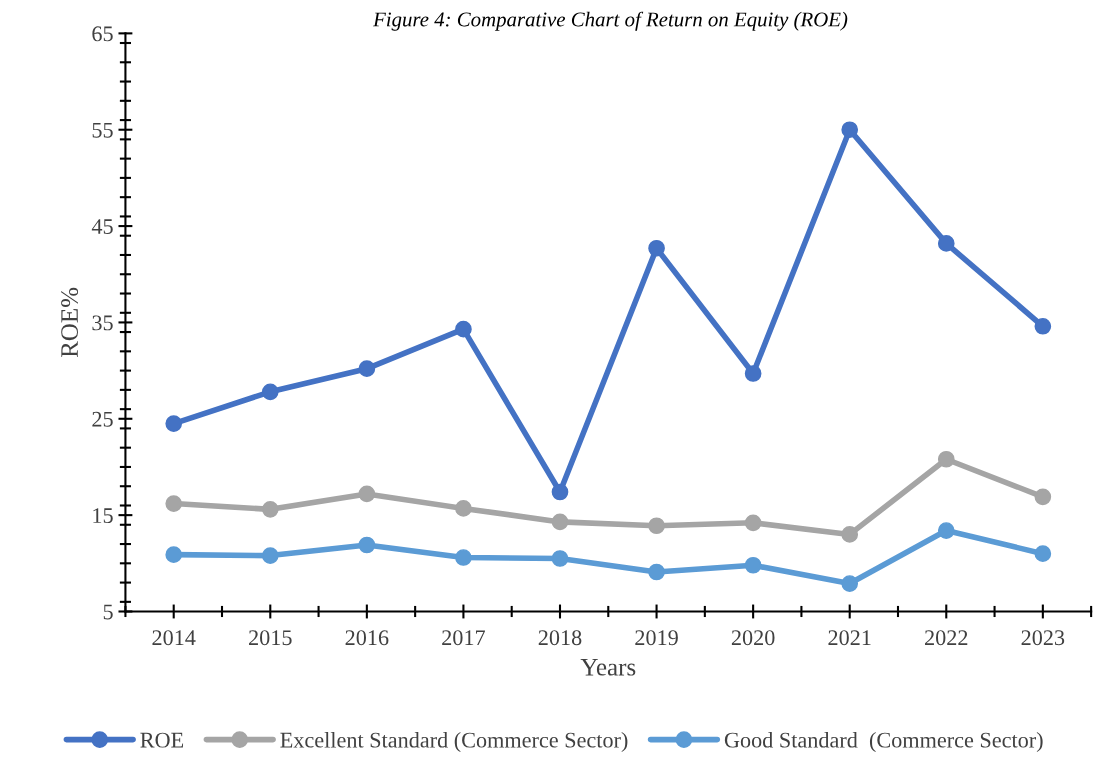 This screenshot has width=1110, height=776. What do you see at coordinates (454, 742) in the screenshot?
I see `legend-label: Excellent Standard (Commerce Sector)` at bounding box center [454, 742].